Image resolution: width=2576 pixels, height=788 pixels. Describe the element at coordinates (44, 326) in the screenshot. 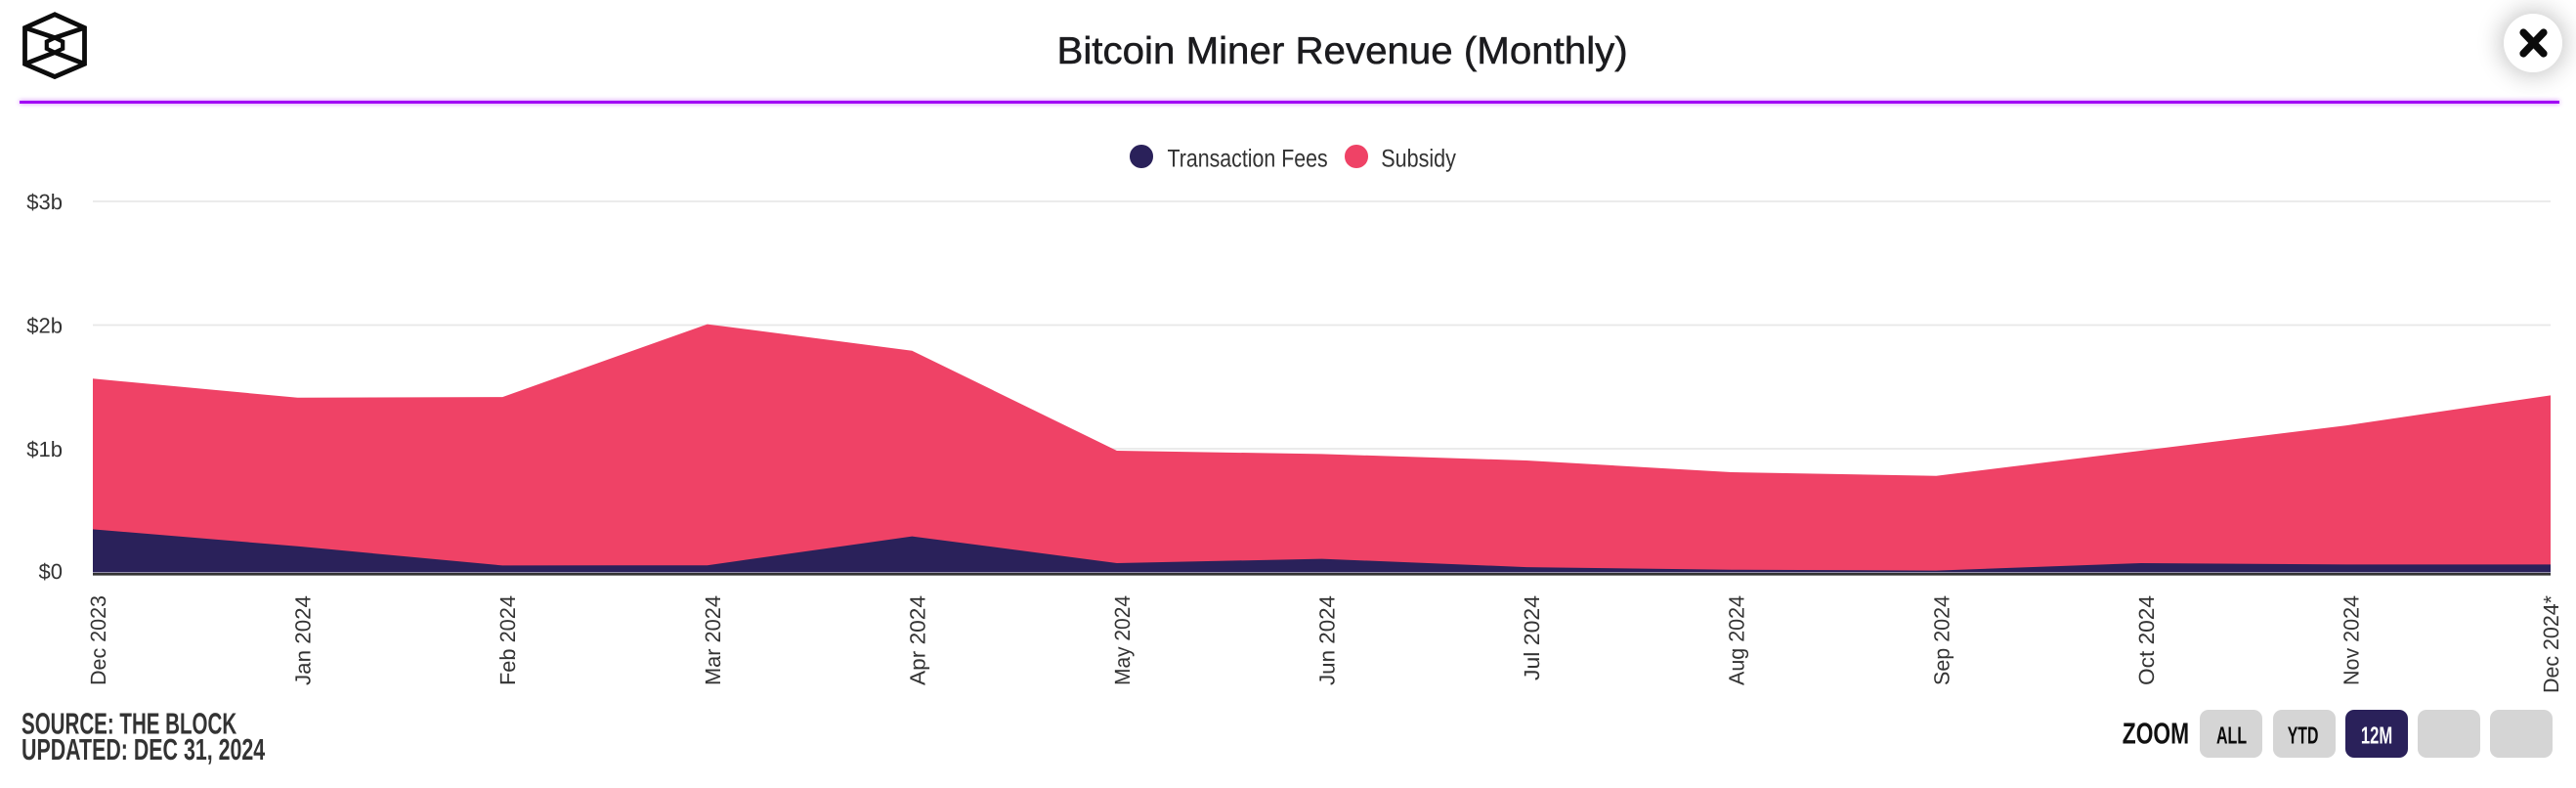

I see `svg-text: $2b` at that location.